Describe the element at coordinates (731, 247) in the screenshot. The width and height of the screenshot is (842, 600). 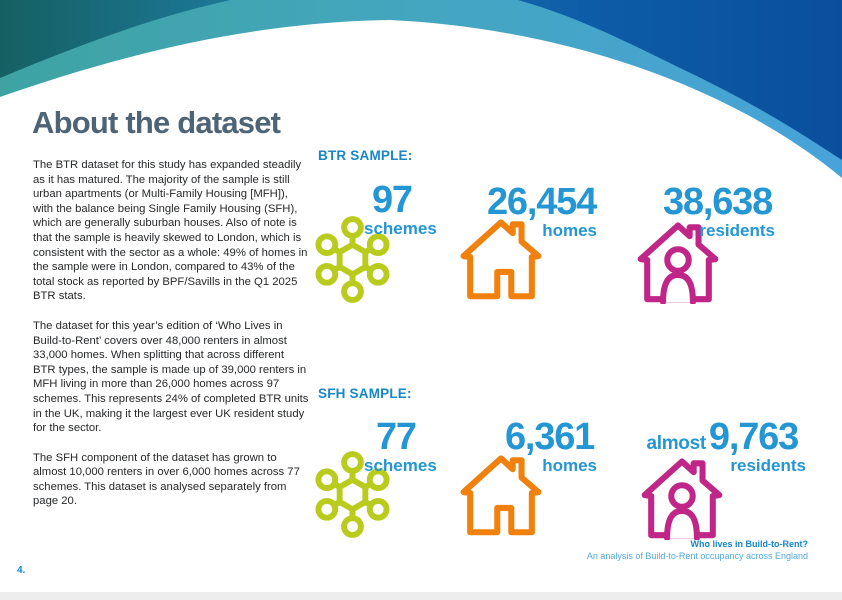
I see `btr-residents-stat: 38,638 residents` at that location.